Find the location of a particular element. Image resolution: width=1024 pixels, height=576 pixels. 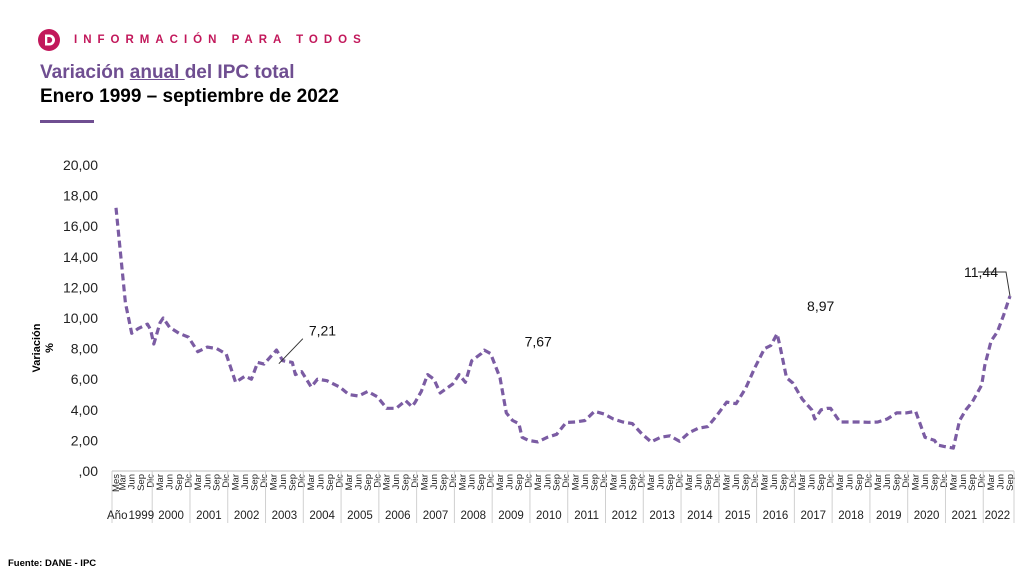

year-label: 1999 is located at coordinates (142, 516).